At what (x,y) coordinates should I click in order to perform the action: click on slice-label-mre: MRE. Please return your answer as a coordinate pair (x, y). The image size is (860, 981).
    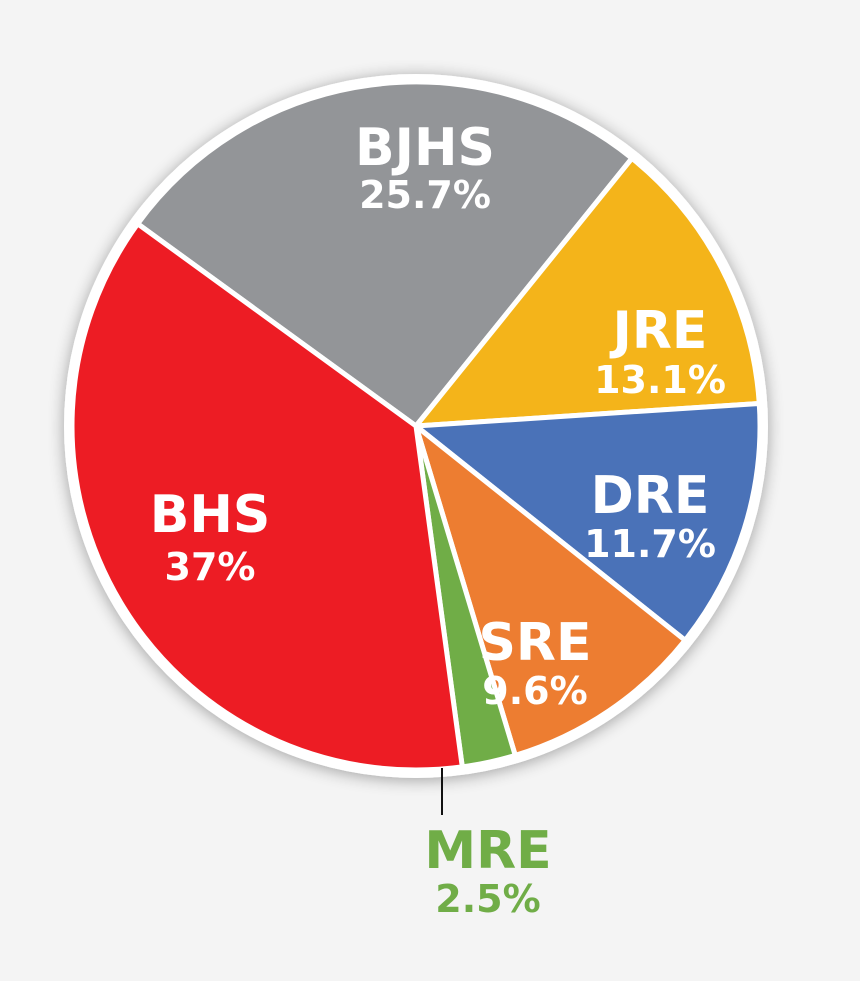
    Looking at the image, I should click on (487, 851).